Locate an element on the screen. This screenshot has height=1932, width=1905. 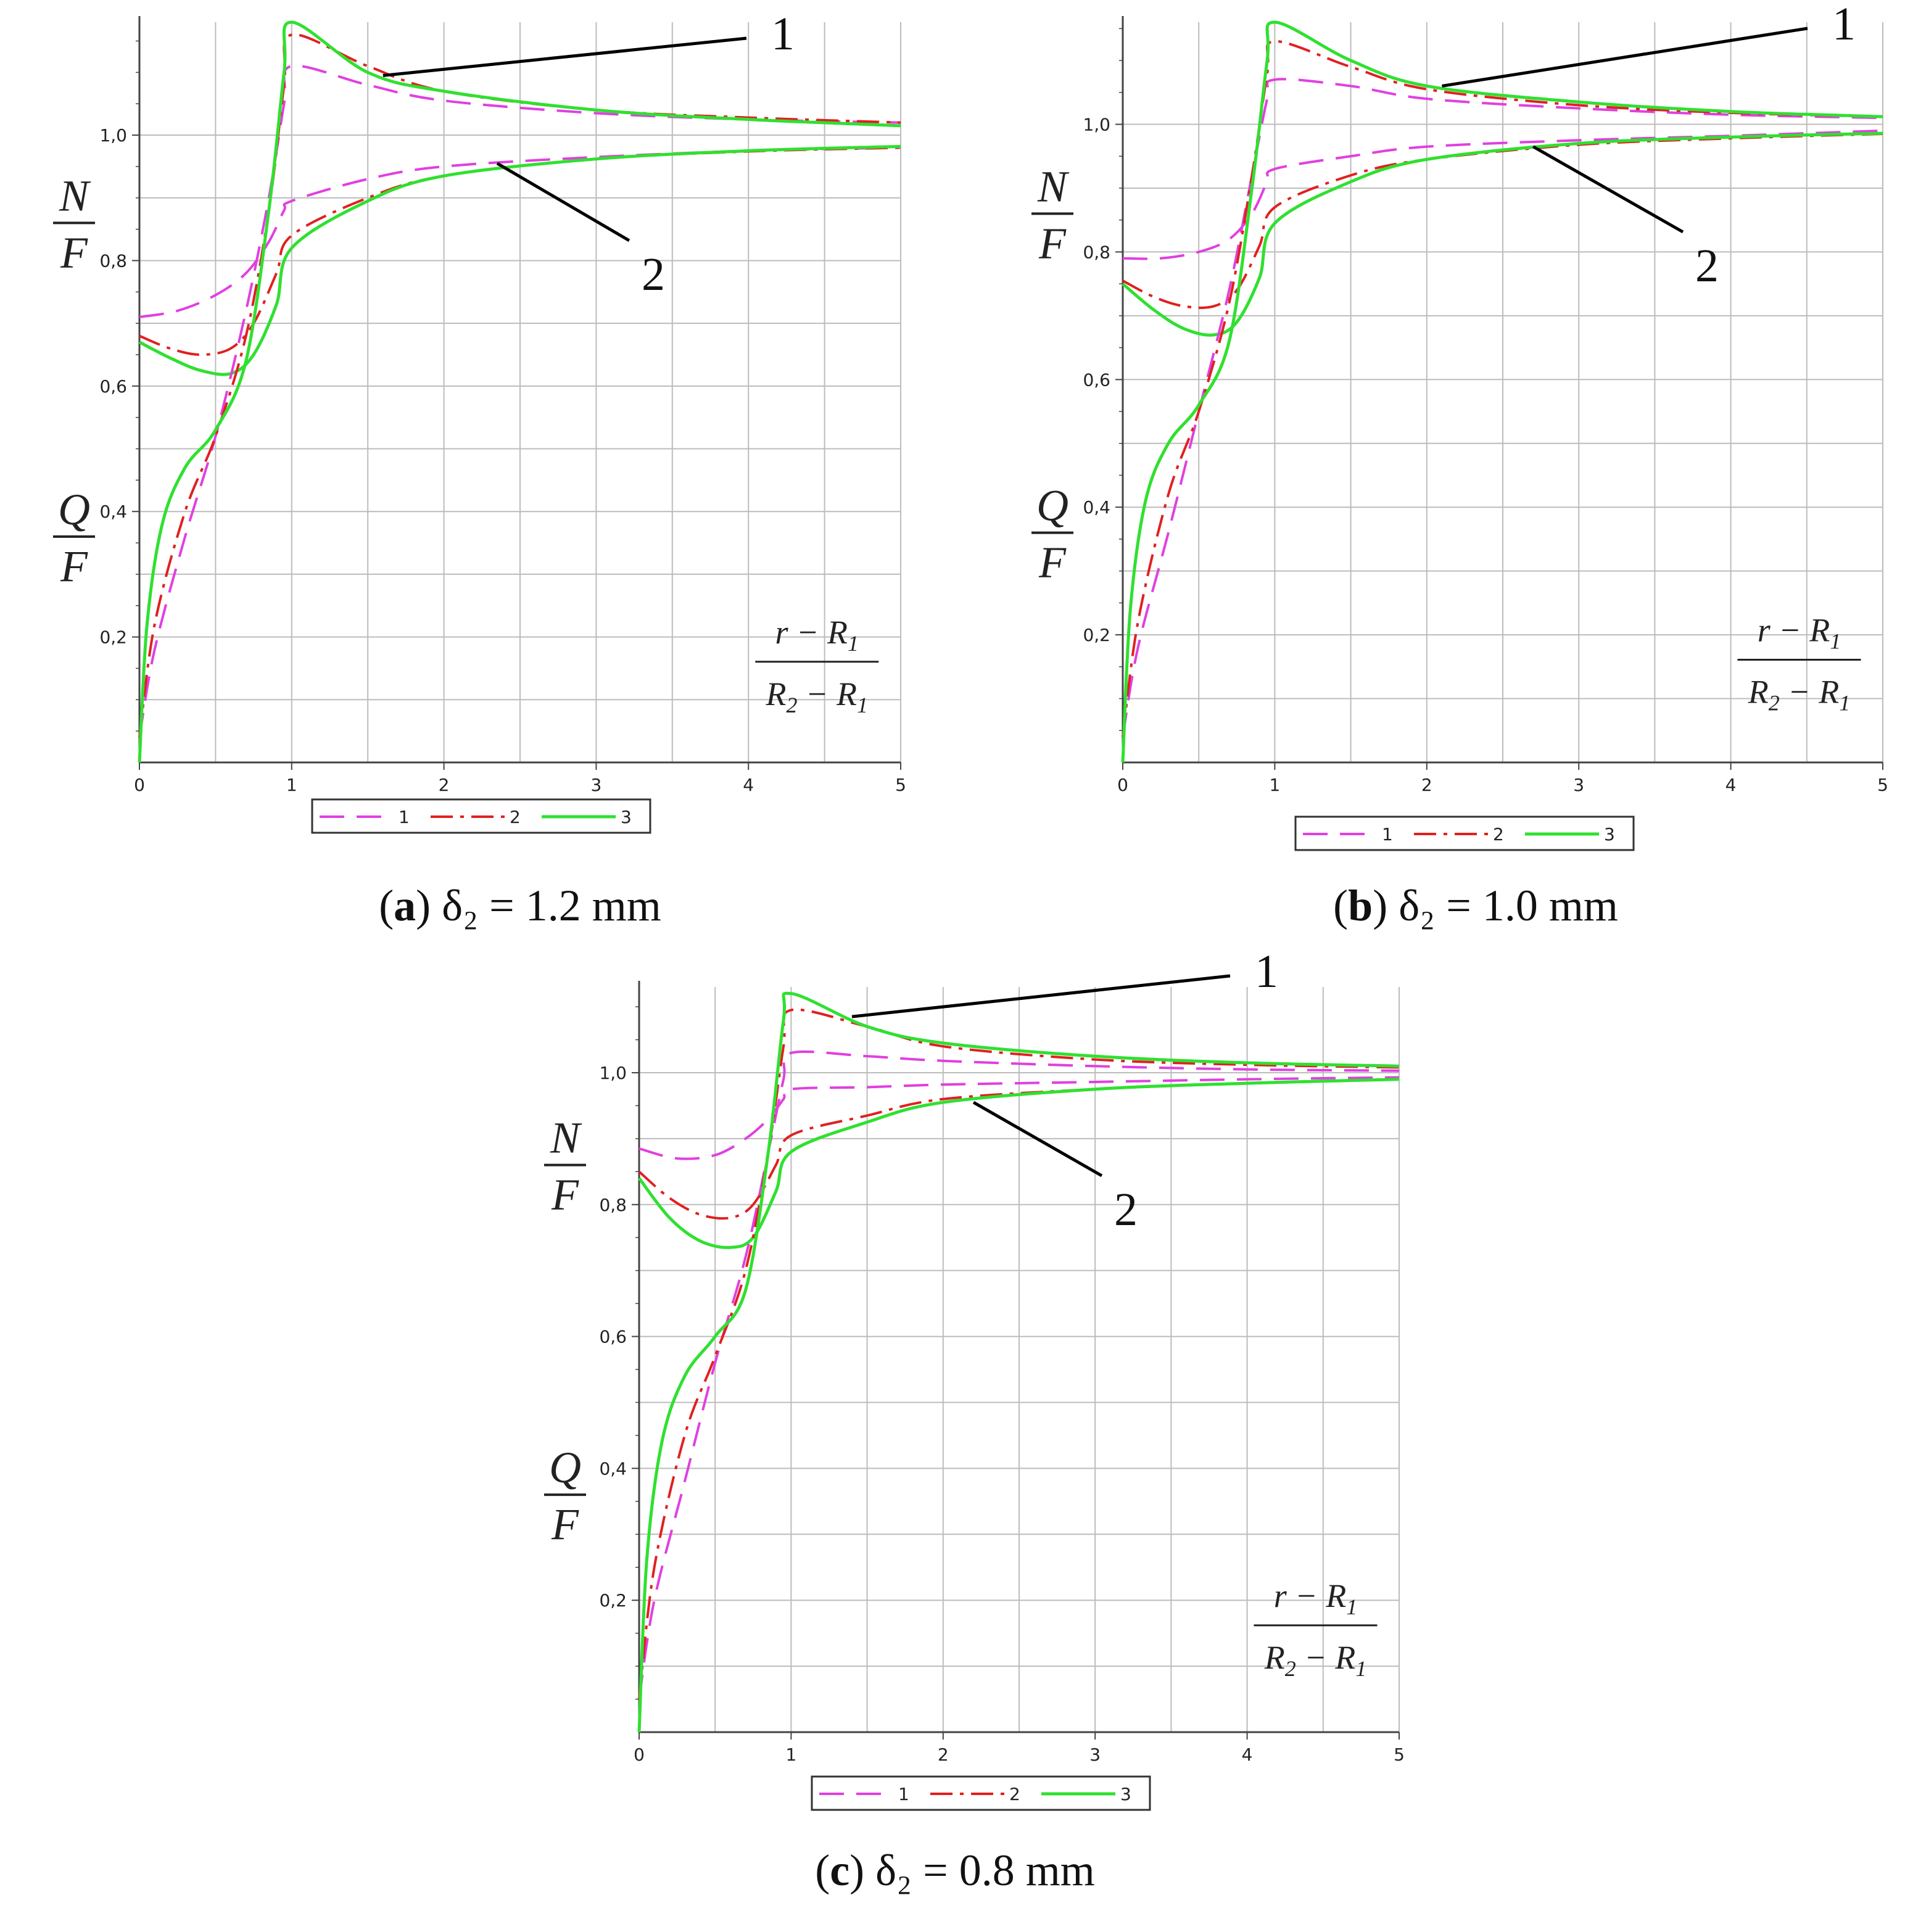
caption-formula: δ₂ = 1.0 mm is located at coordinates (1508, 905).